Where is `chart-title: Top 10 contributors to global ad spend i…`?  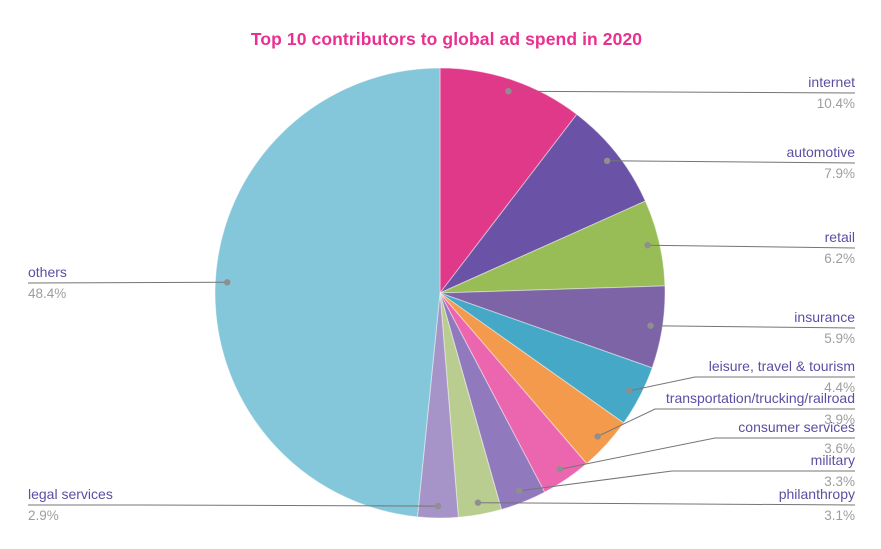
chart-title: Top 10 contributors to global ad spend i… is located at coordinates (446, 39).